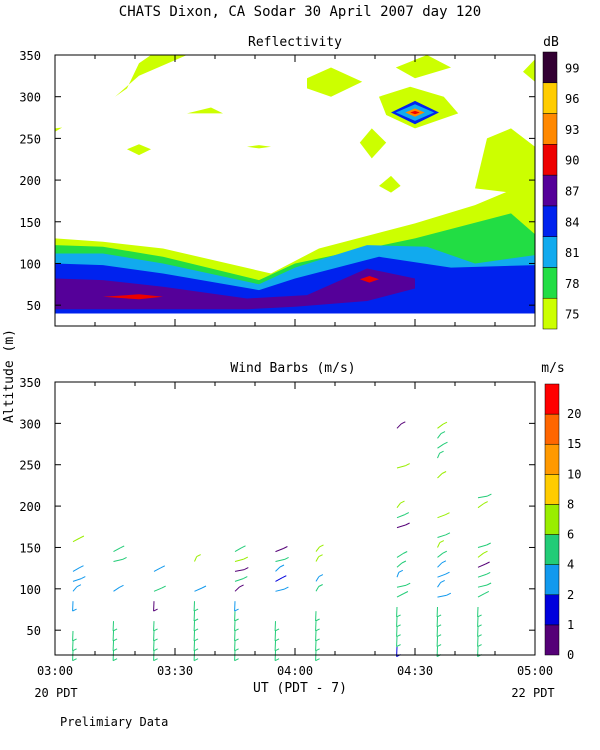  Describe the element at coordinates (30, 383) in the screenshot. I see `wind-y-tick-label: 350` at that location.